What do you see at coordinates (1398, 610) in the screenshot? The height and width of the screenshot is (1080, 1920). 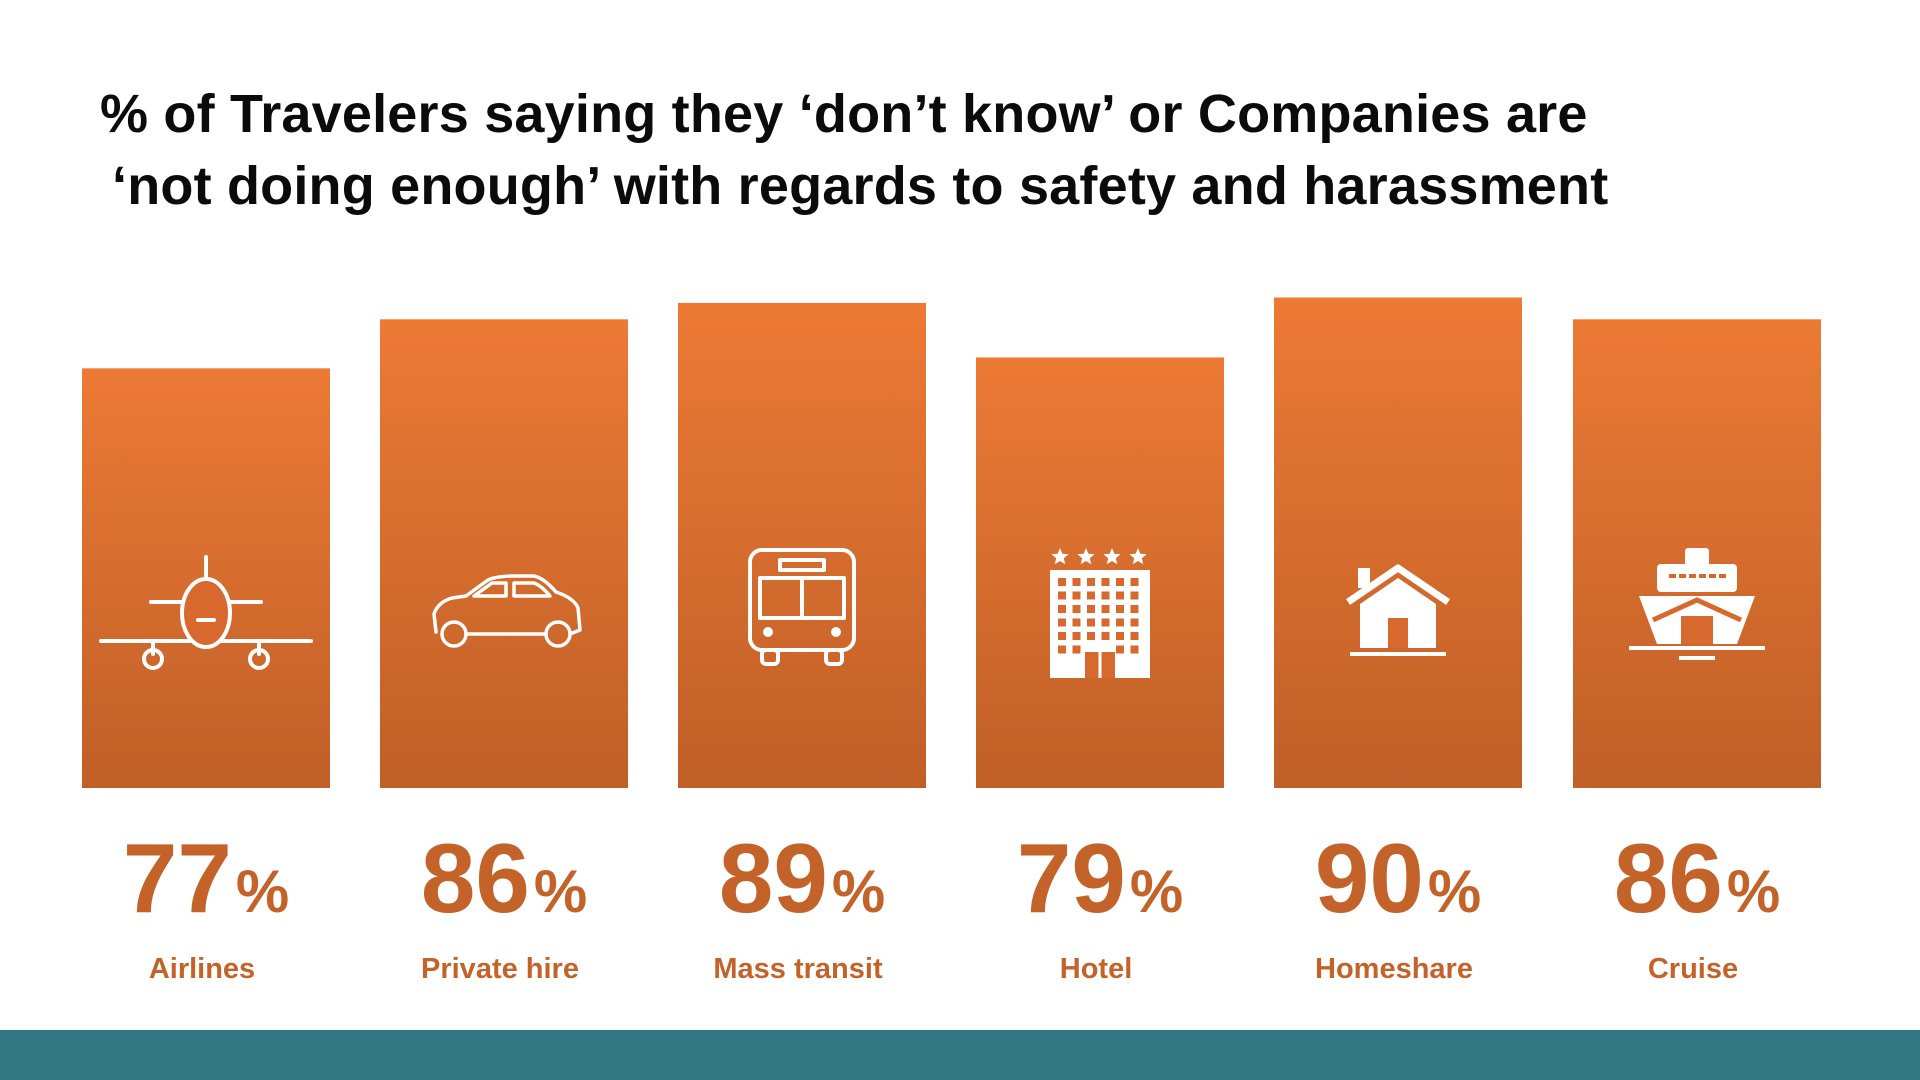 I see `house-icon` at bounding box center [1398, 610].